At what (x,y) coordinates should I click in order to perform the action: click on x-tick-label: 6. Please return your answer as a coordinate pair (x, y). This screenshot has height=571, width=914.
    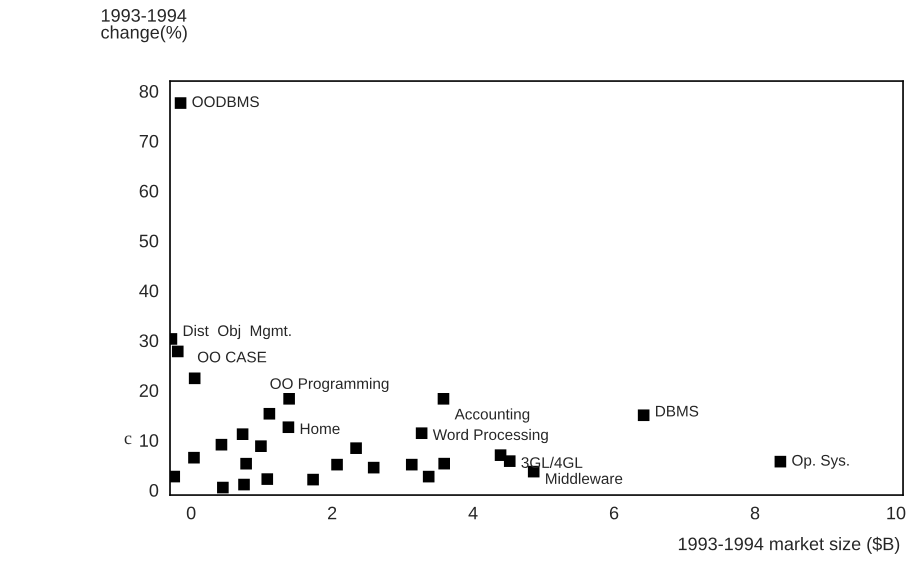
    Looking at the image, I should click on (614, 513).